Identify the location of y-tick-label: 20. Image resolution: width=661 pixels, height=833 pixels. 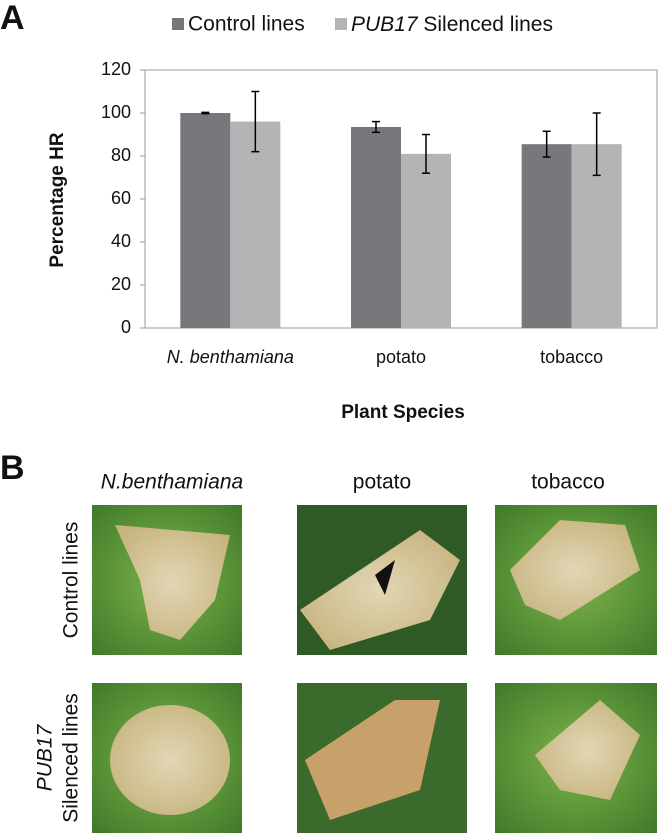
(121, 284).